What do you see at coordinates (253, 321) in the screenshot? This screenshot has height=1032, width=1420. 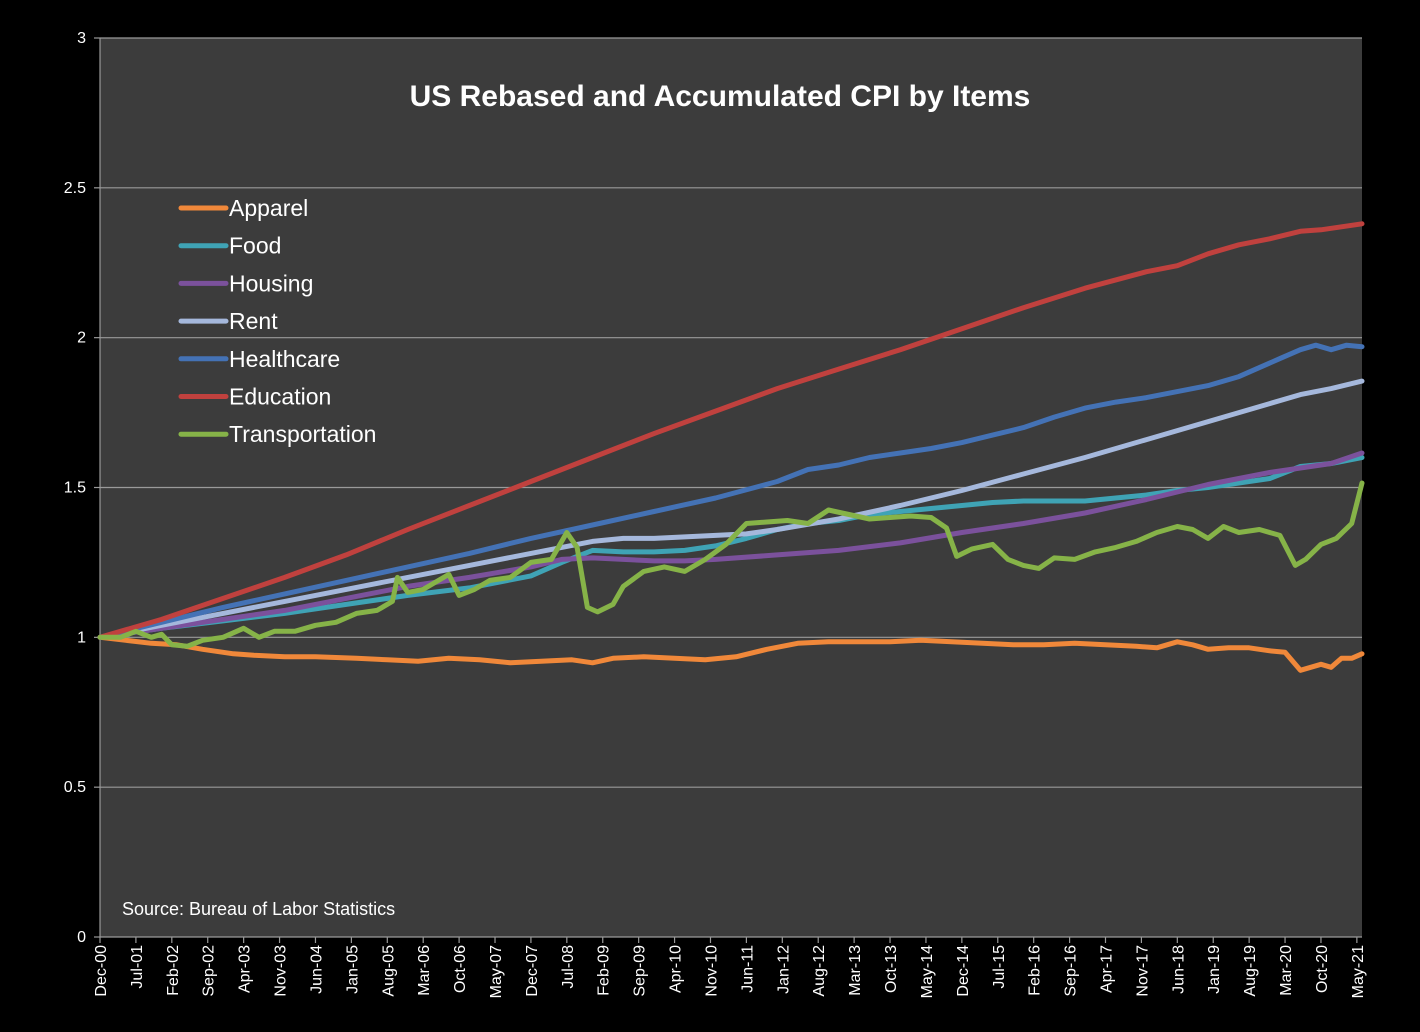 I see `legend-label-rent: Rent` at bounding box center [253, 321].